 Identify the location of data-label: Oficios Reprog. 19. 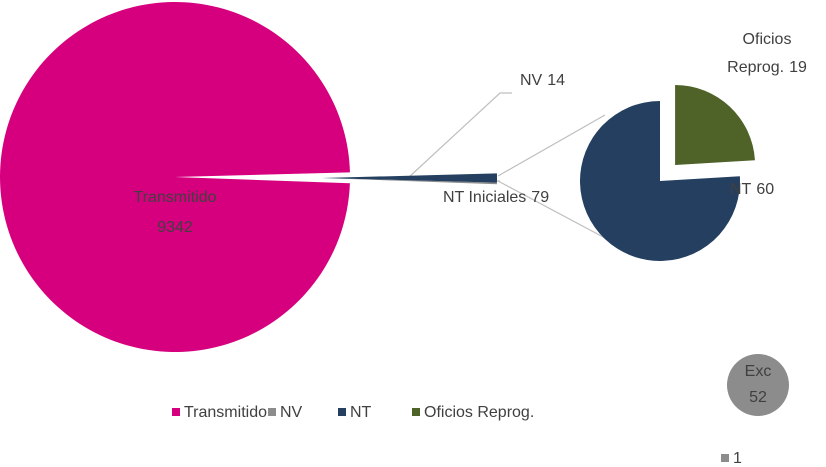
(767, 53).